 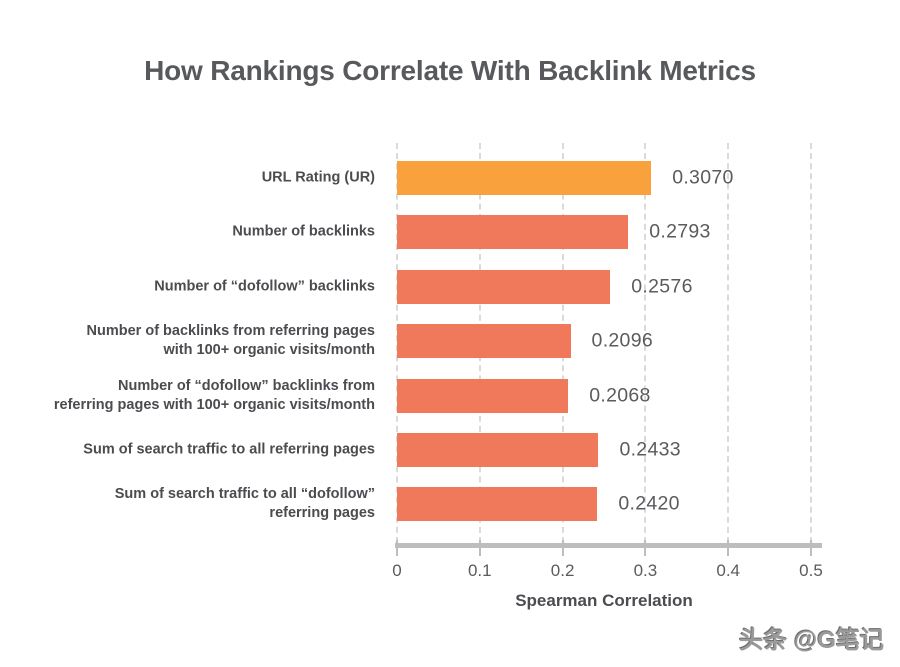 I want to click on value-label: 0.2576, so click(x=662, y=286).